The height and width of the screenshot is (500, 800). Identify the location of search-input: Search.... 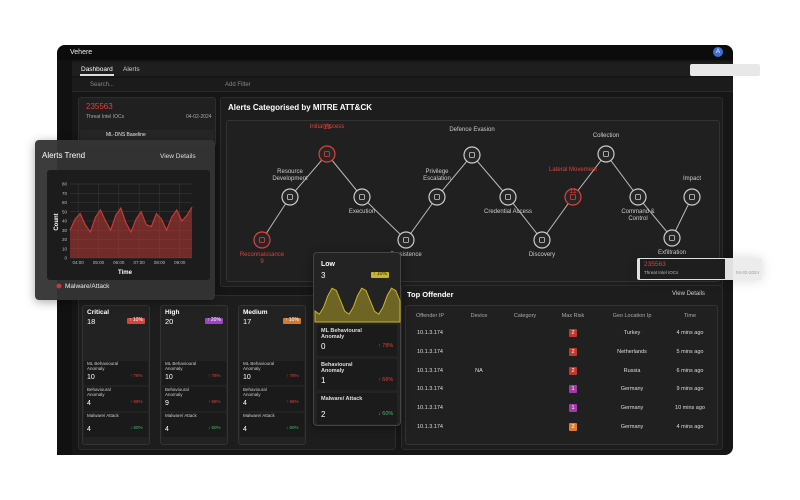
(102, 85).